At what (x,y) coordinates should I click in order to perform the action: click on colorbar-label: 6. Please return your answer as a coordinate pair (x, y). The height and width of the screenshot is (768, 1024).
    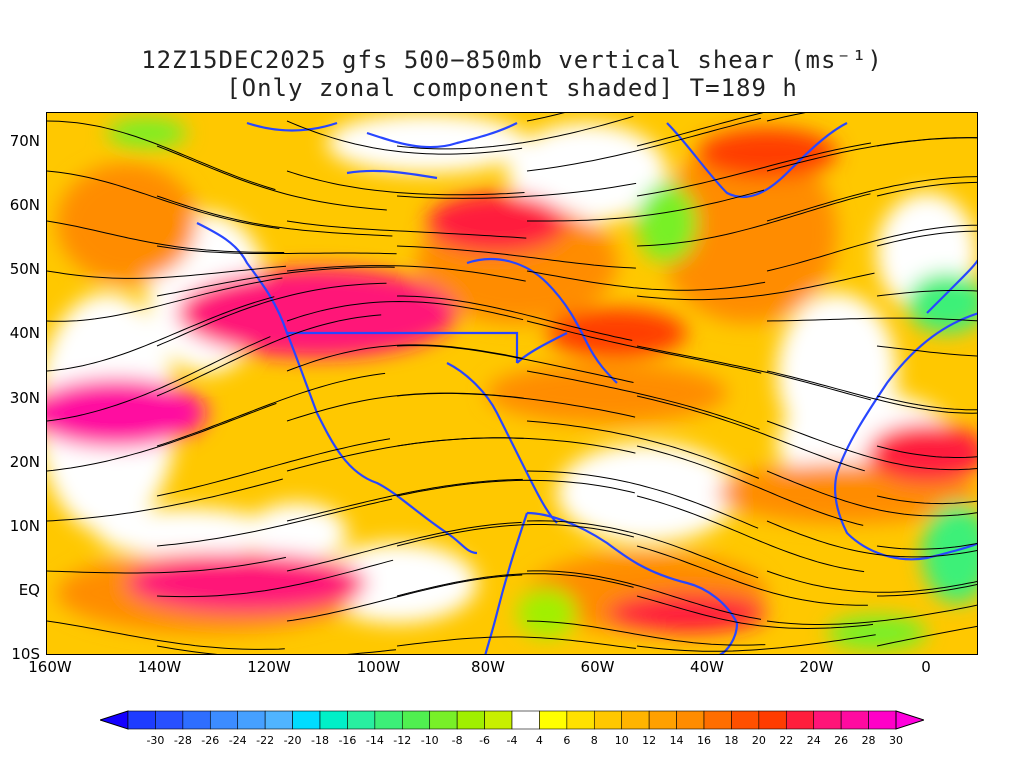
    Looking at the image, I should click on (567, 740).